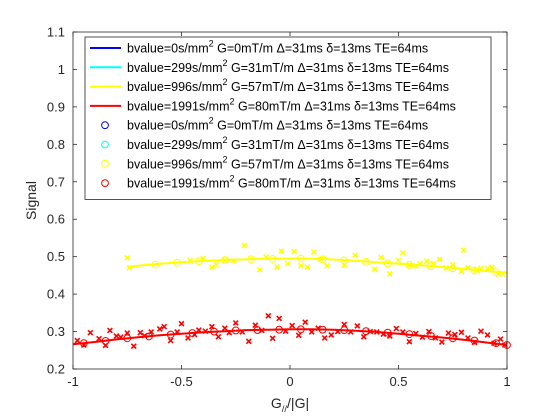 Image resolution: width=560 pixels, height=420 pixels. Describe the element at coordinates (31, 200) in the screenshot. I see `y-axis-label: Signal` at that location.